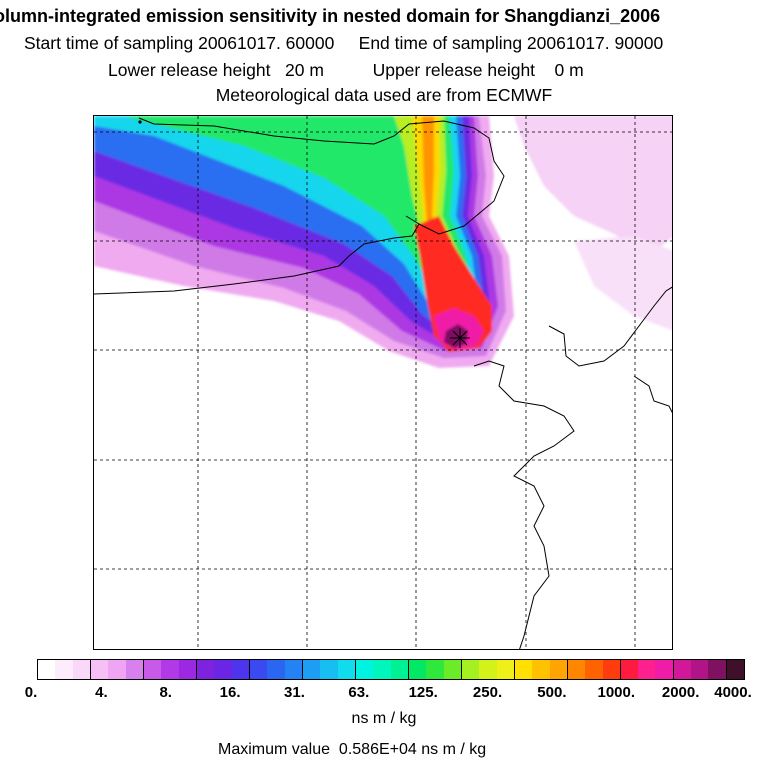 This screenshot has width=768, height=768. I want to click on coastline-japan, so click(652, 394).